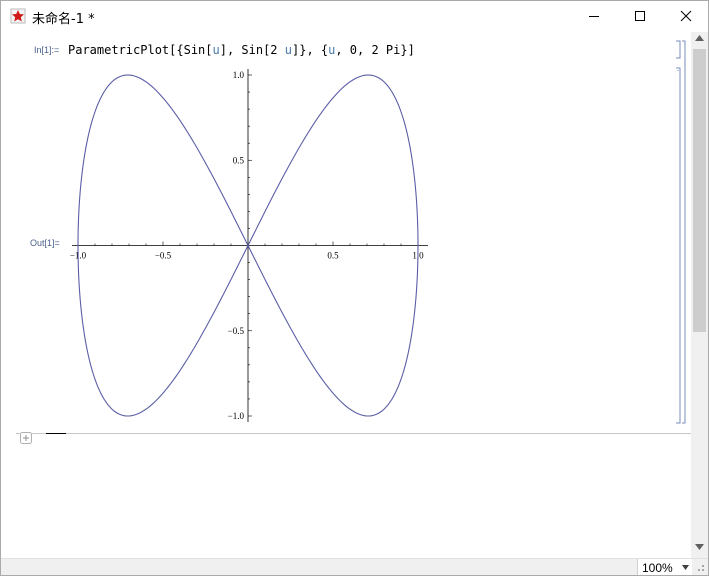 The width and height of the screenshot is (709, 576). Describe the element at coordinates (353, 433) in the screenshot. I see `cell-insertion-line` at that location.